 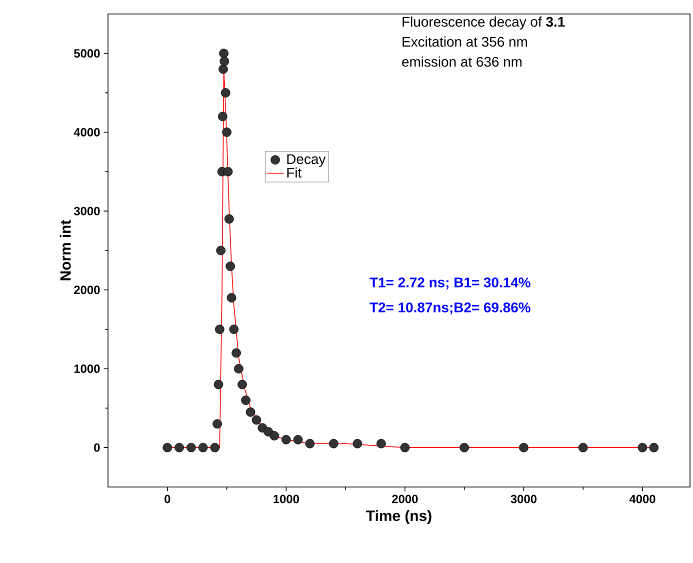 What do you see at coordinates (97, 447) in the screenshot?
I see `y-tick-label: 0` at bounding box center [97, 447].